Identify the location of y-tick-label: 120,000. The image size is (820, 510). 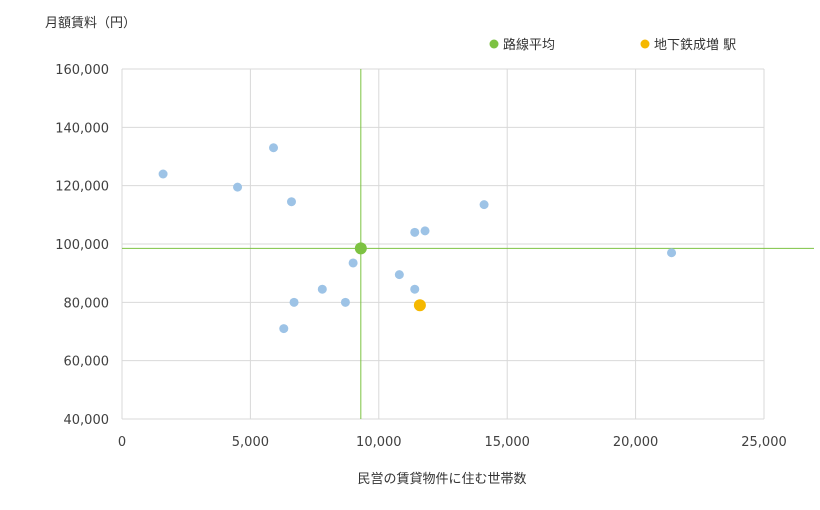
(82, 187).